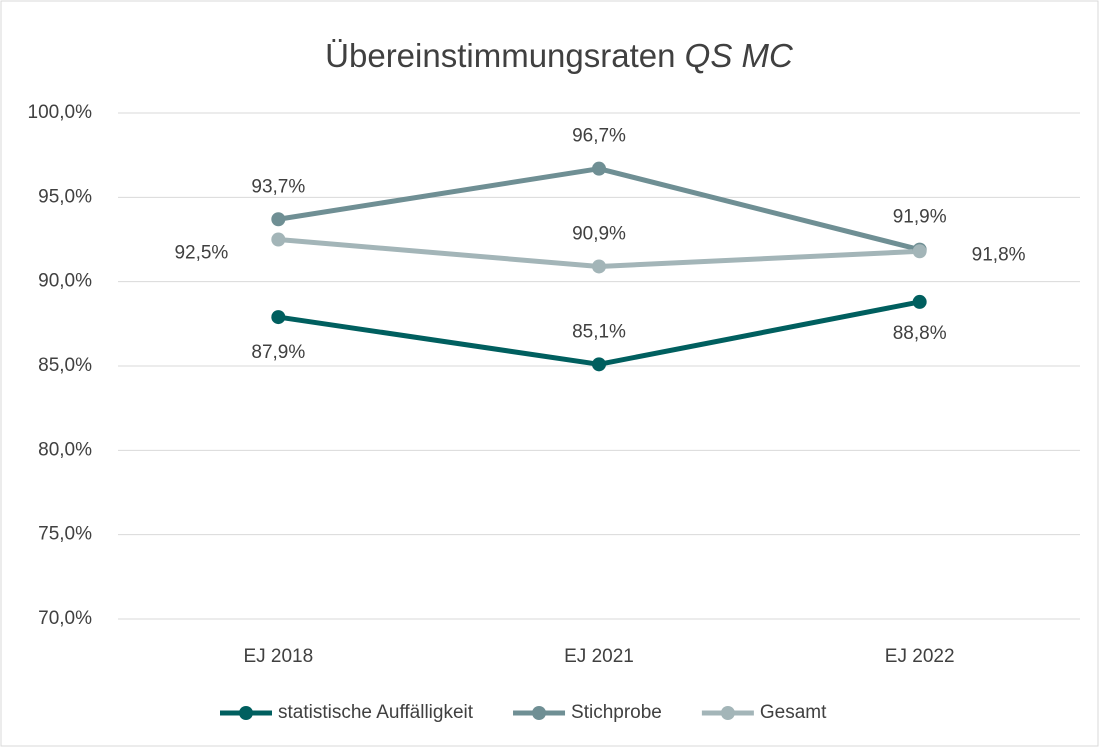 The height and width of the screenshot is (747, 1099). I want to click on data-label: 88,8%, so click(920, 333).